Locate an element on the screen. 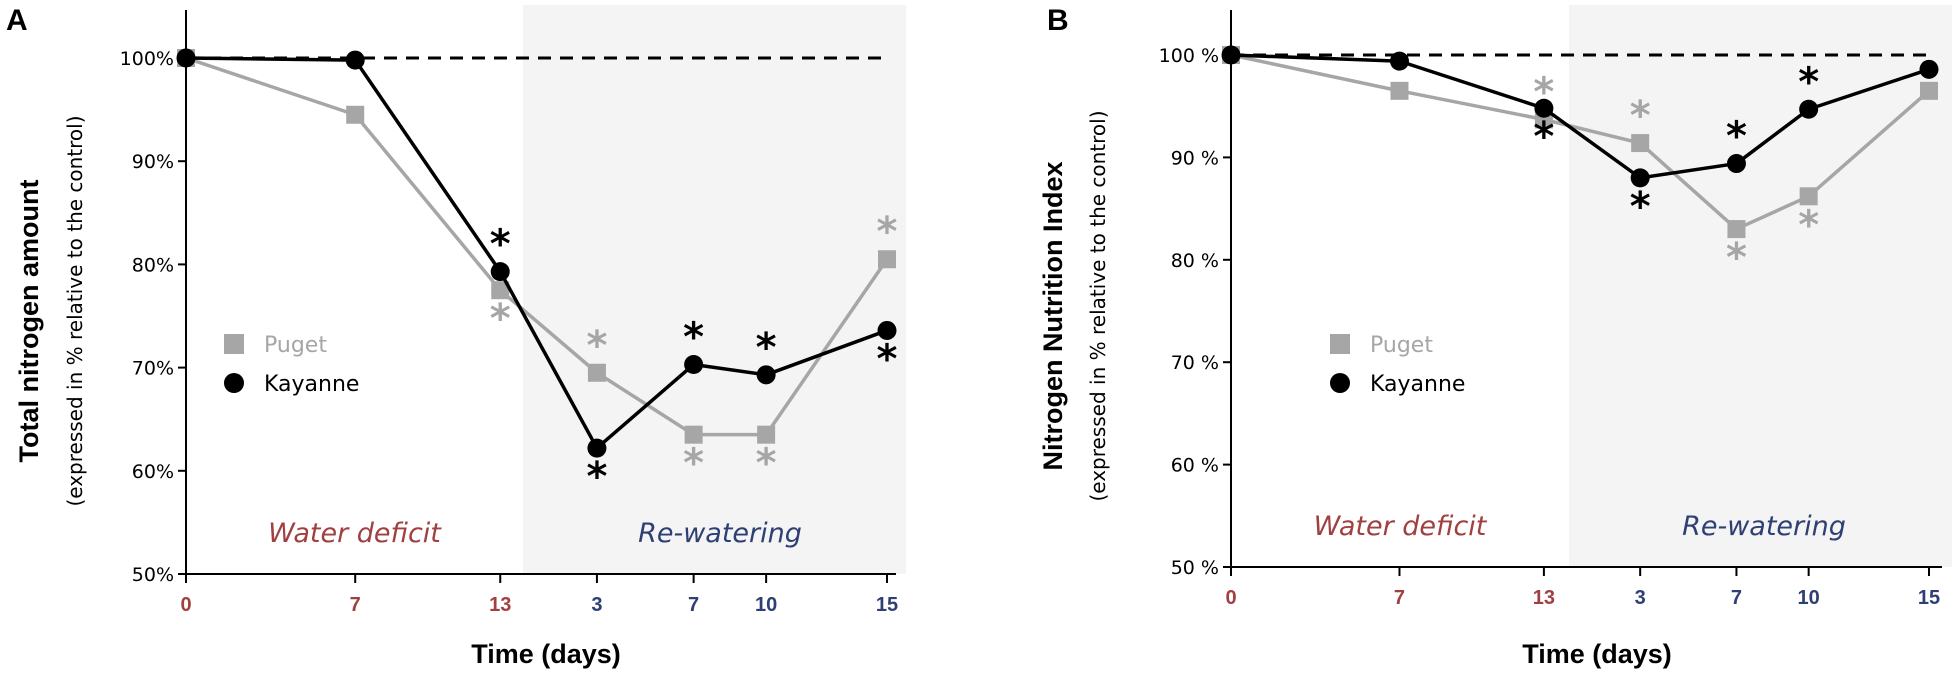 The width and height of the screenshot is (1952, 679). y-tick-label: 90 % is located at coordinates (1195, 158).